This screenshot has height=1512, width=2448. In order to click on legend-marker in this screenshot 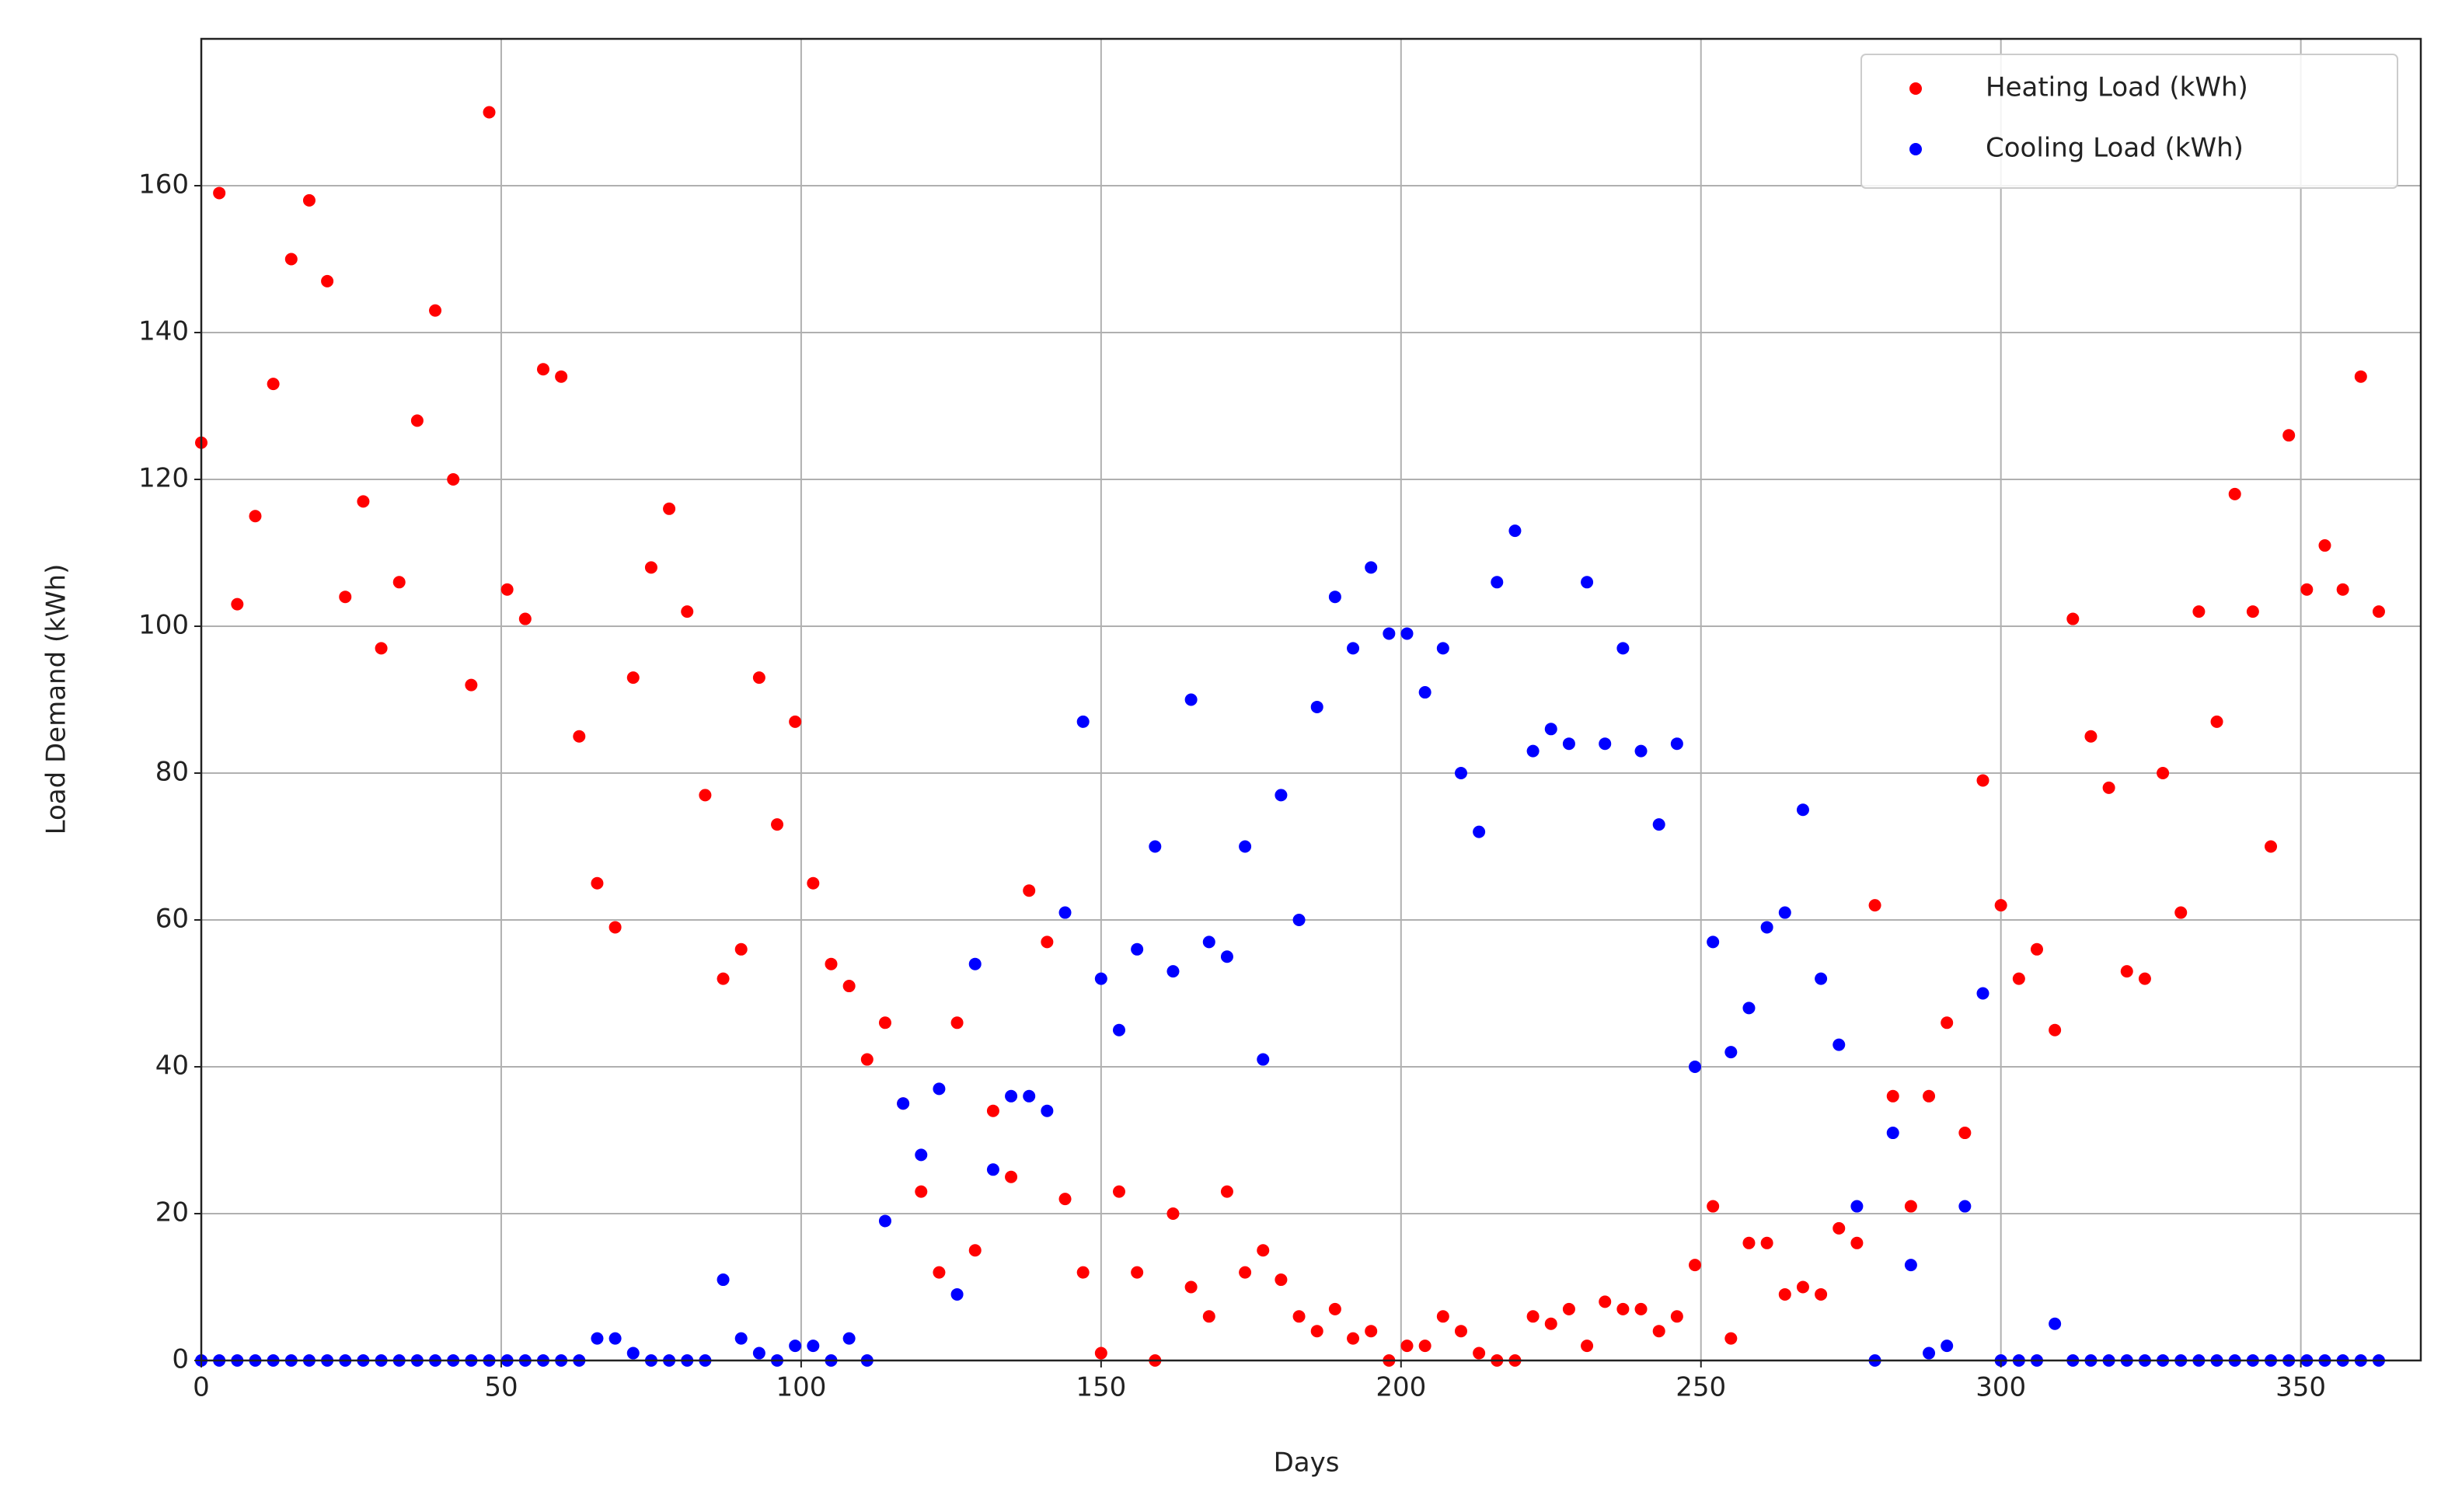, I will do `click(1916, 88)`.